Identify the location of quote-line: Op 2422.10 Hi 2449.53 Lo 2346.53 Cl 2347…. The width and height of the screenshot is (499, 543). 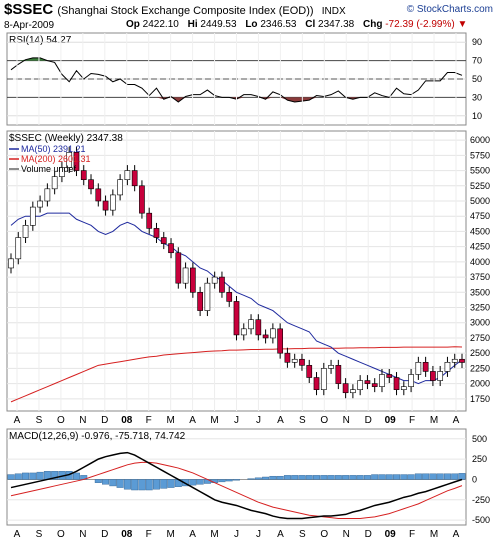
(293, 24).